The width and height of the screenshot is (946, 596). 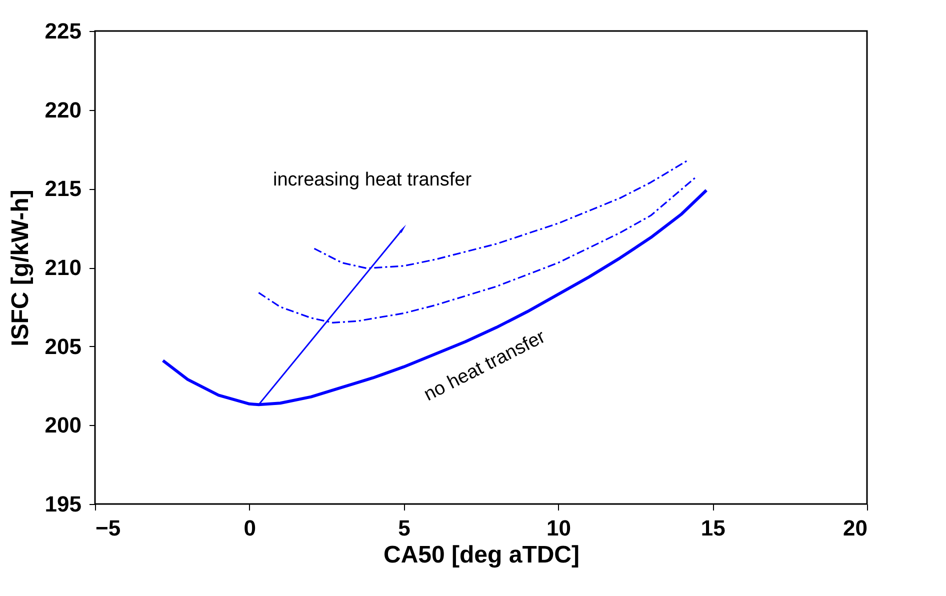 What do you see at coordinates (20, 268) in the screenshot?
I see `y-axis-title: ISFC [g/kW-h]` at bounding box center [20, 268].